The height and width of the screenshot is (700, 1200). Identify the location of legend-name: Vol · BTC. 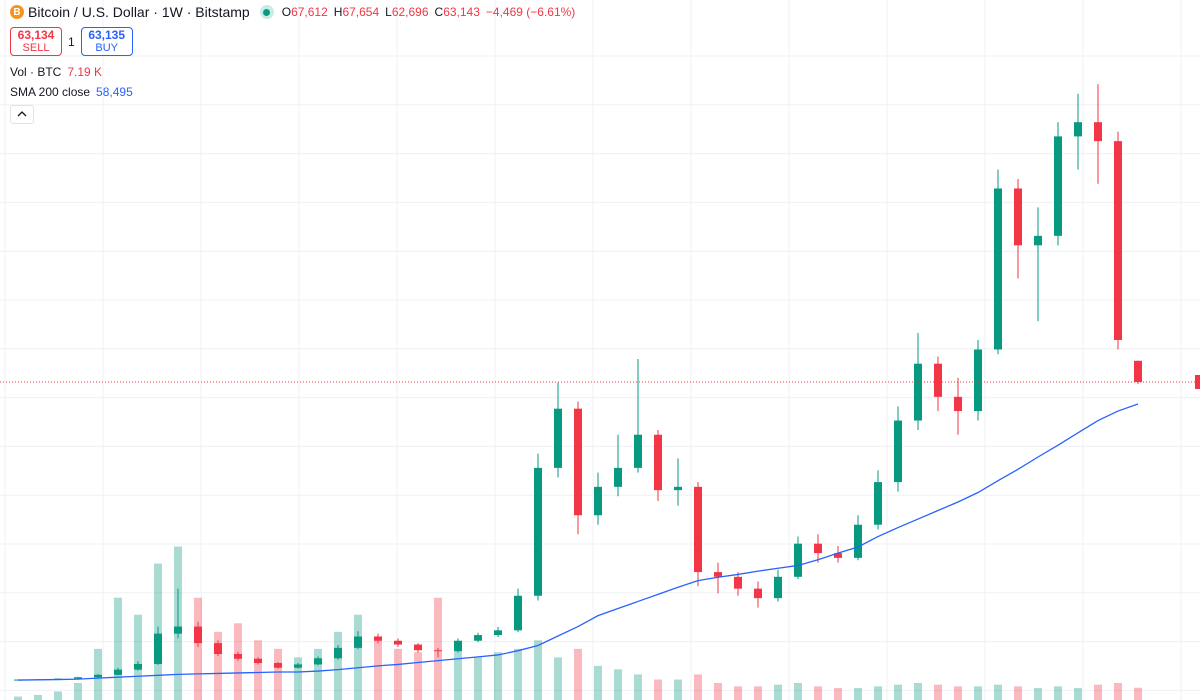
(36, 72).